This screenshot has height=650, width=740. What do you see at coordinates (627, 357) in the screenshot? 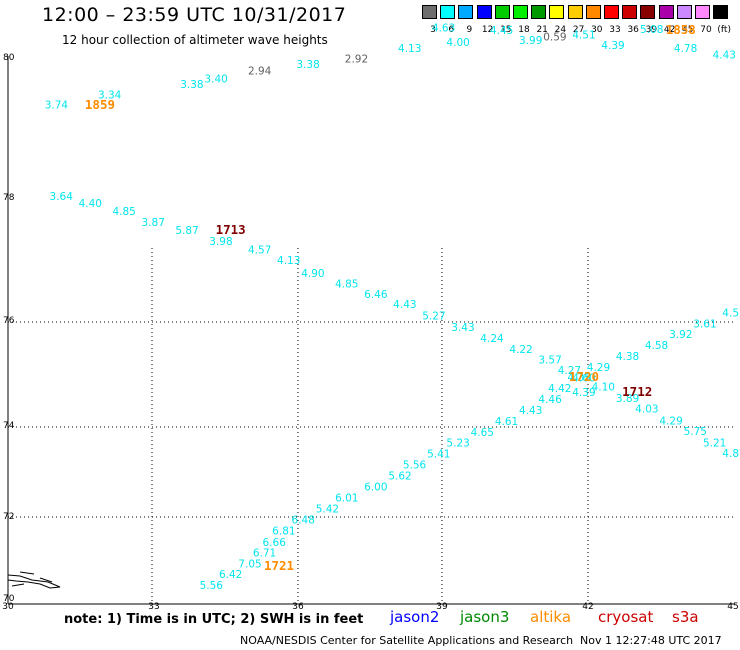
I see `wave-height-value: 4.38` at bounding box center [627, 357].